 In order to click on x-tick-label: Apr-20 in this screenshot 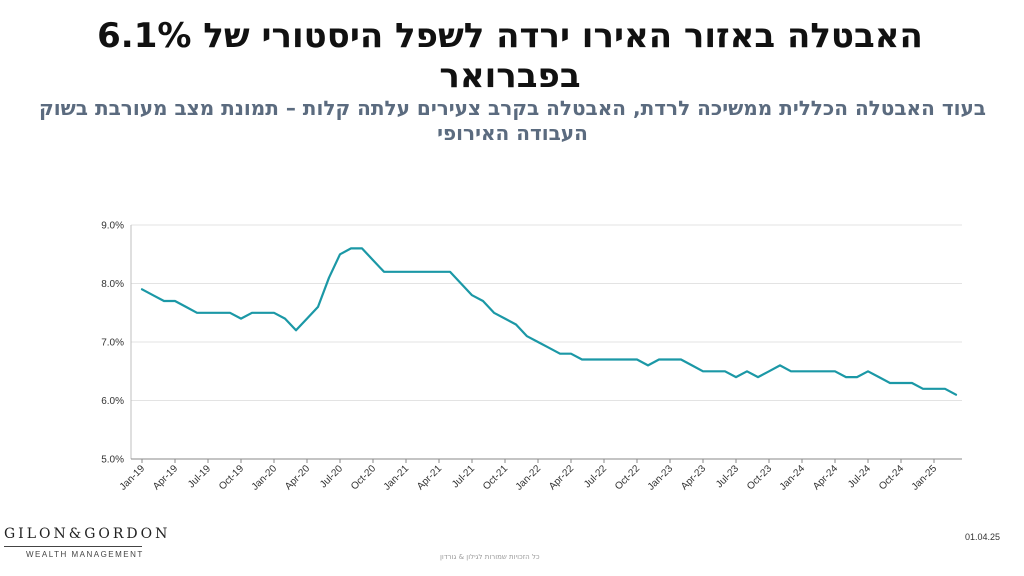, I will do `click(297, 477)`.